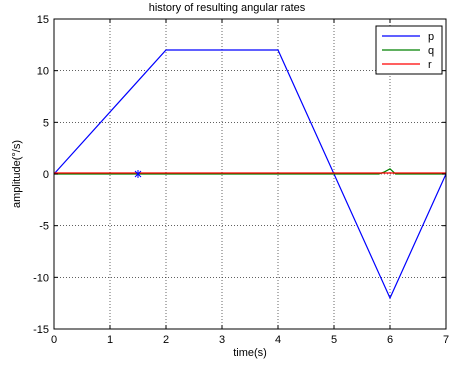  What do you see at coordinates (278, 340) in the screenshot?
I see `x-tick-label: 4` at bounding box center [278, 340].